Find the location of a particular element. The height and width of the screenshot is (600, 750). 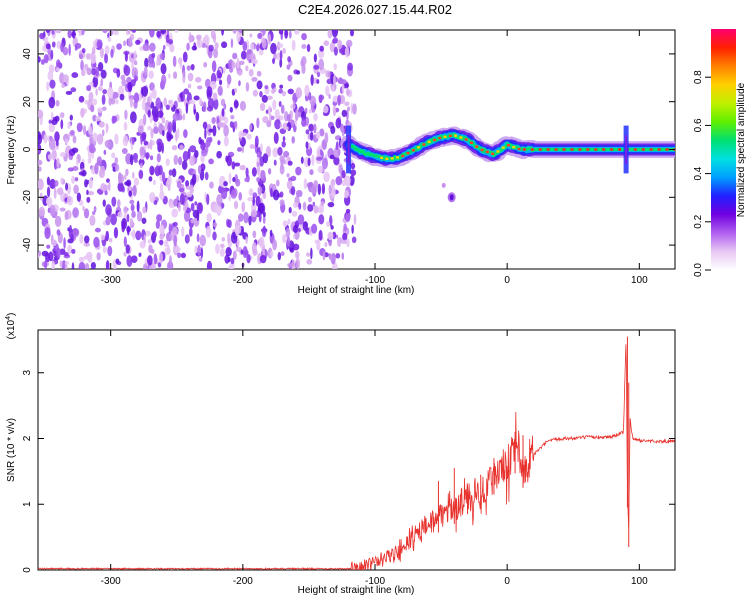

x-tick-label: 0 is located at coordinates (507, 581).